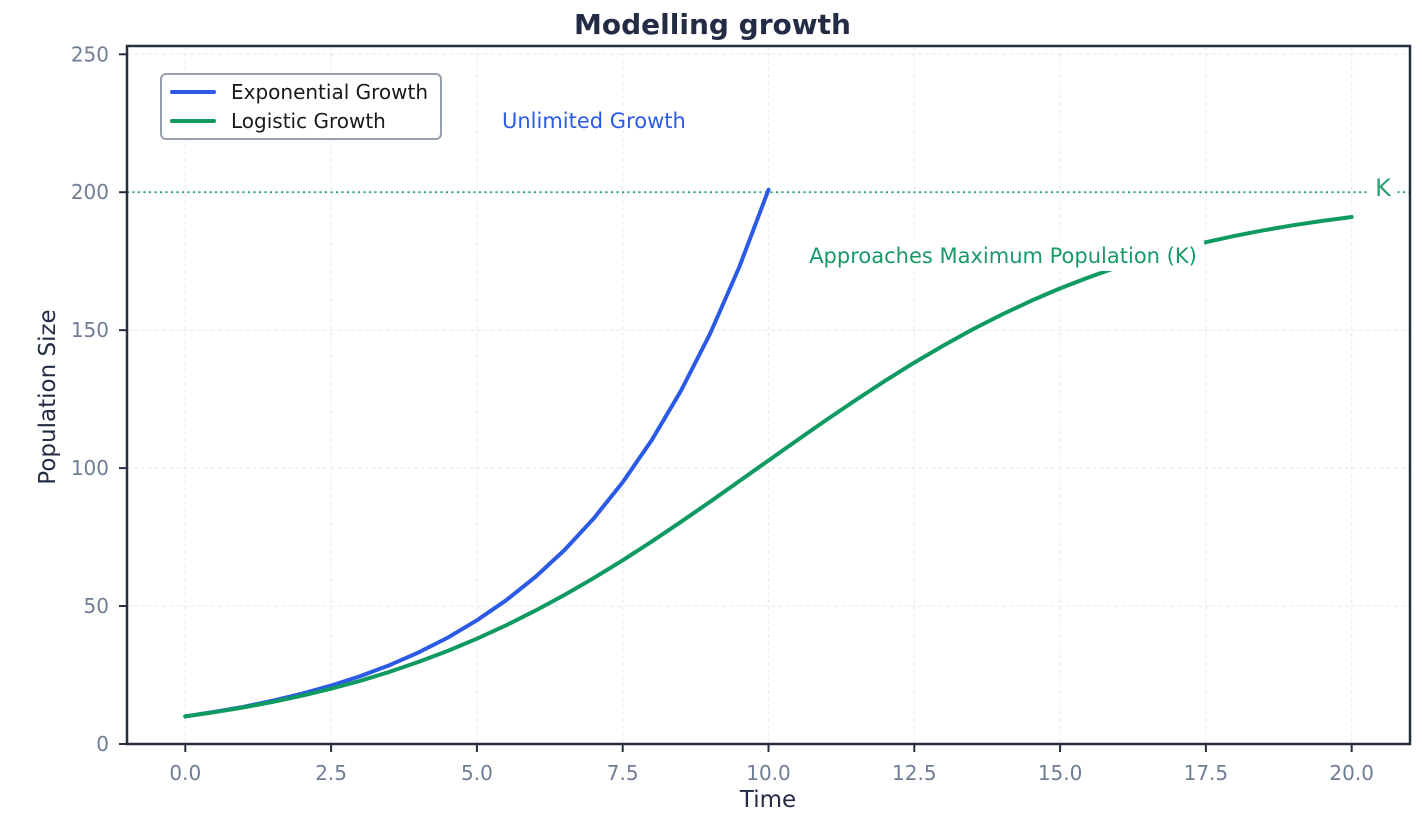  Describe the element at coordinates (1060, 773) in the screenshot. I see `x-tick-label: 15.0` at that location.